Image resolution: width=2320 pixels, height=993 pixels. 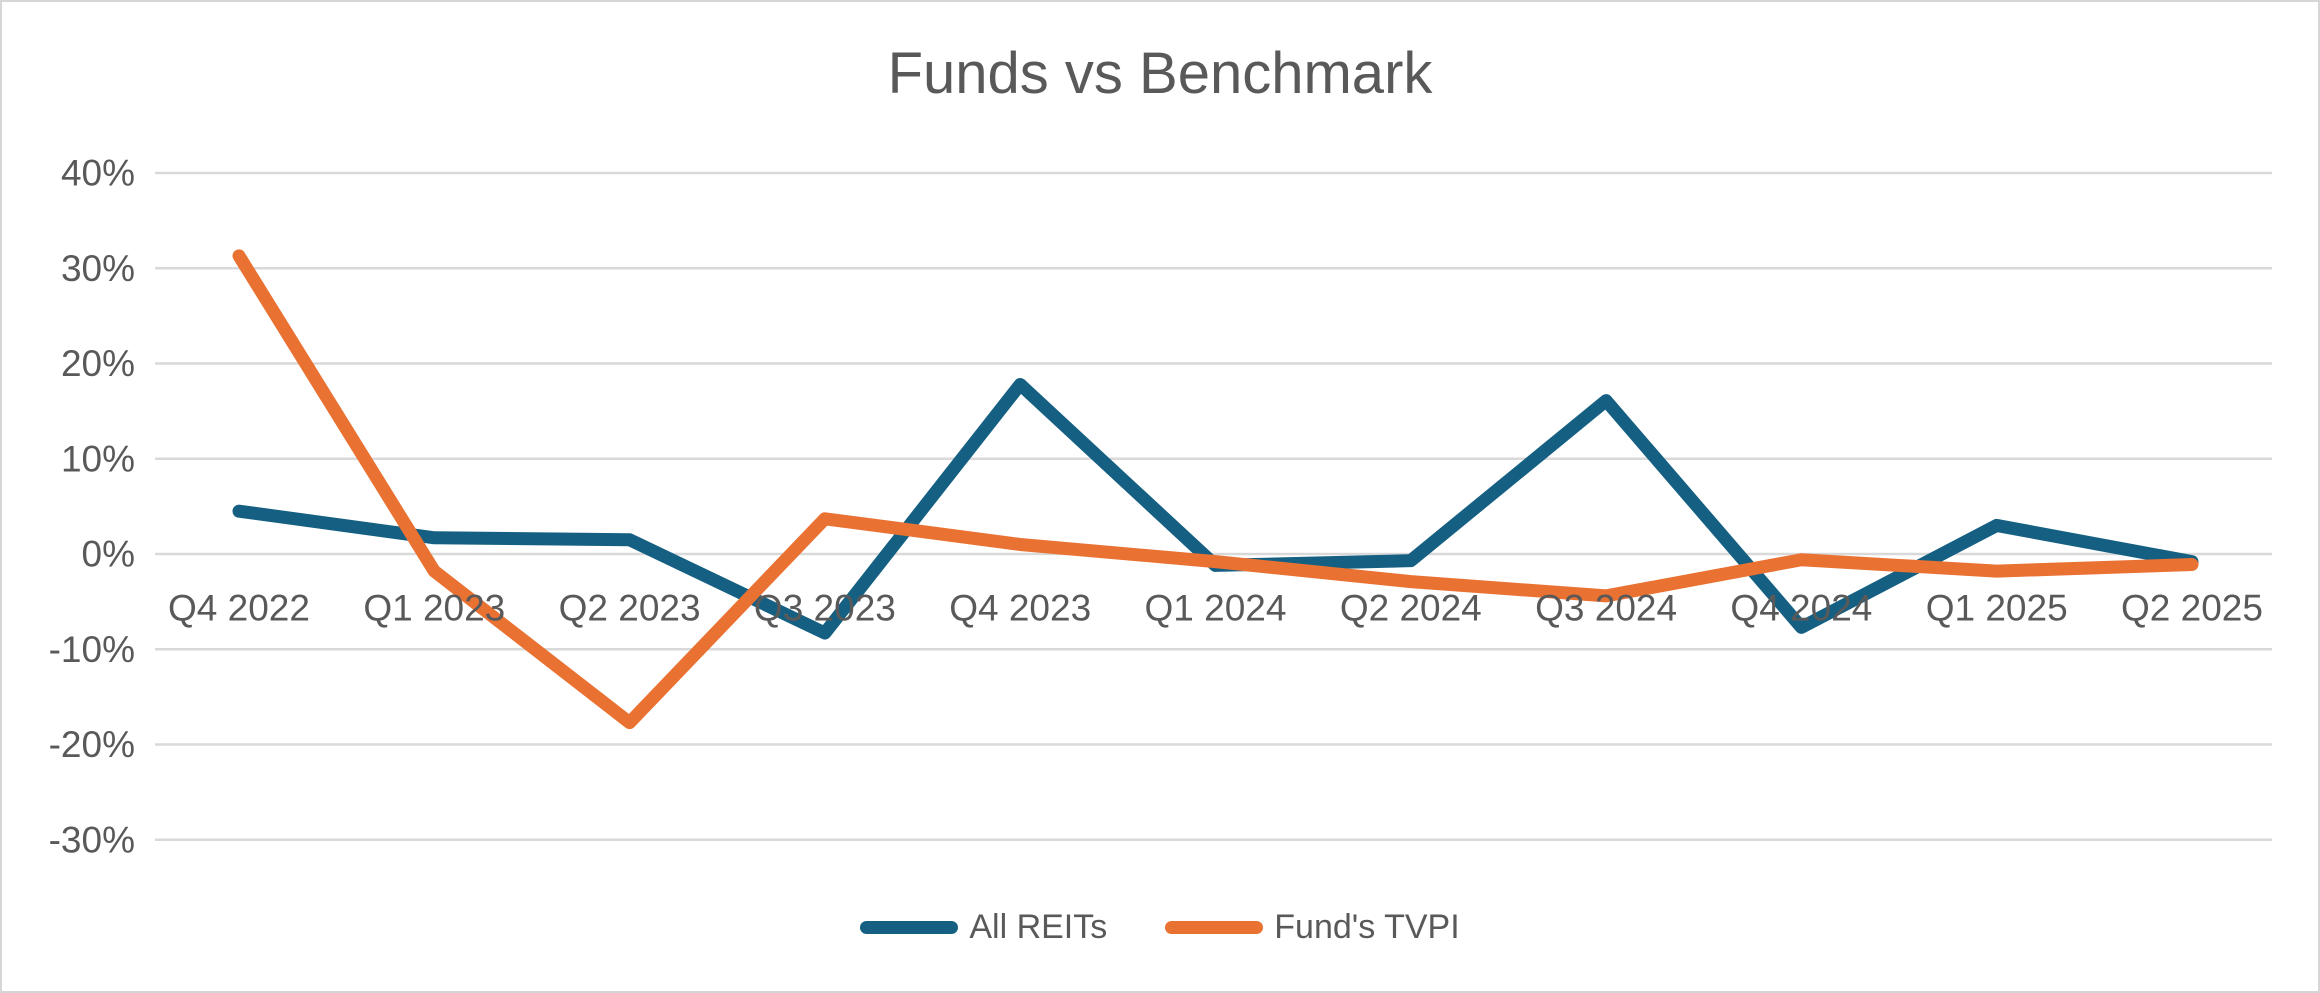 What do you see at coordinates (98, 173) in the screenshot?
I see `y-axis-tick-label: 40%` at bounding box center [98, 173].